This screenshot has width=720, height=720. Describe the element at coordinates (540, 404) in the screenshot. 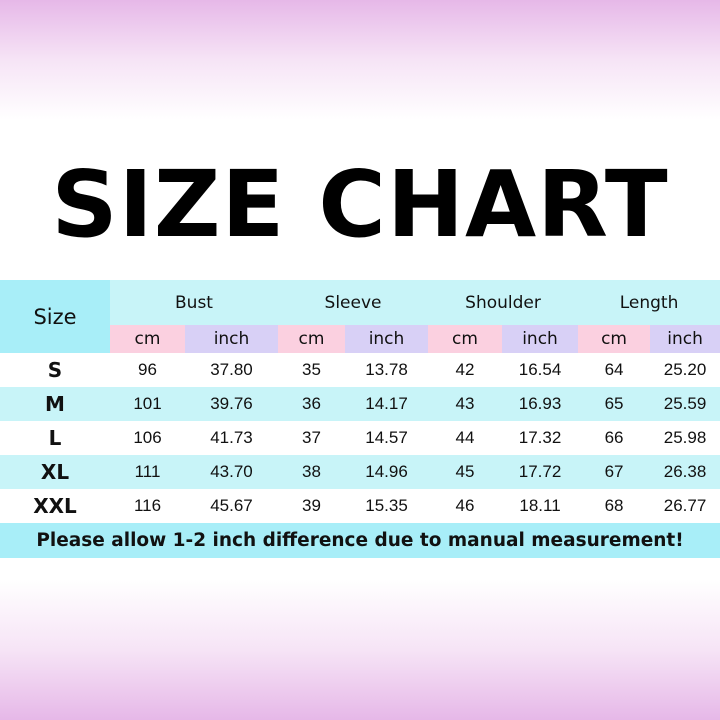

I see `measurement-cell: 16.93` at that location.